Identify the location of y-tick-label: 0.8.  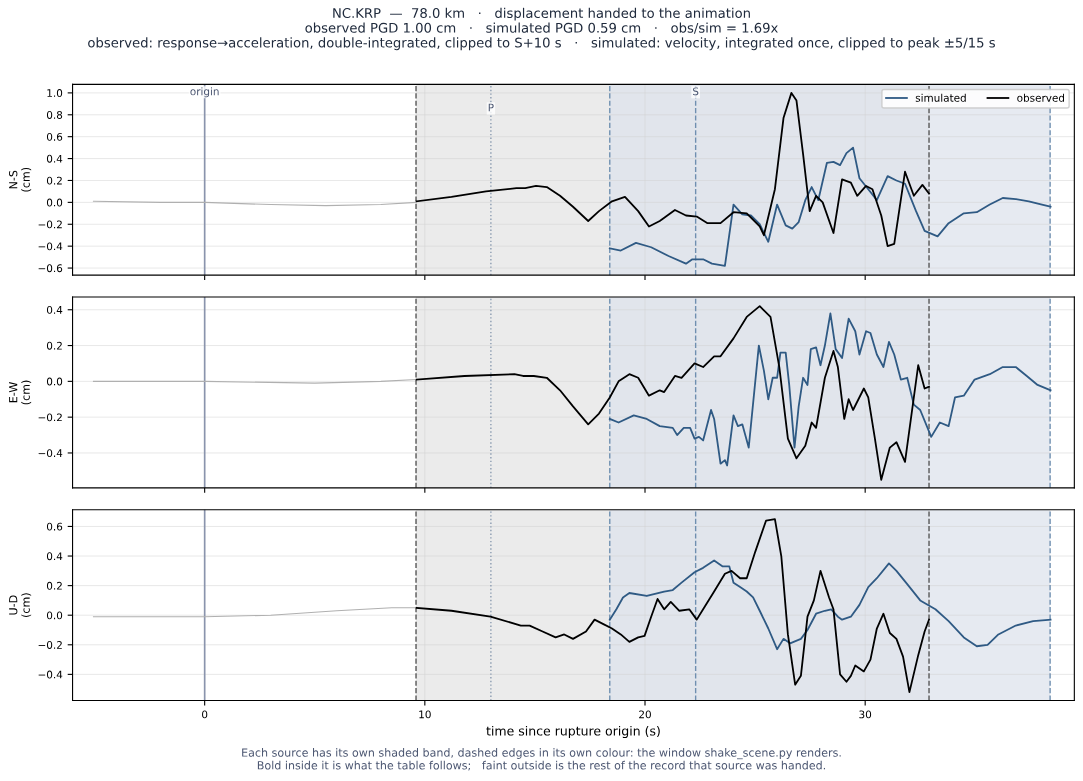
(54, 115).